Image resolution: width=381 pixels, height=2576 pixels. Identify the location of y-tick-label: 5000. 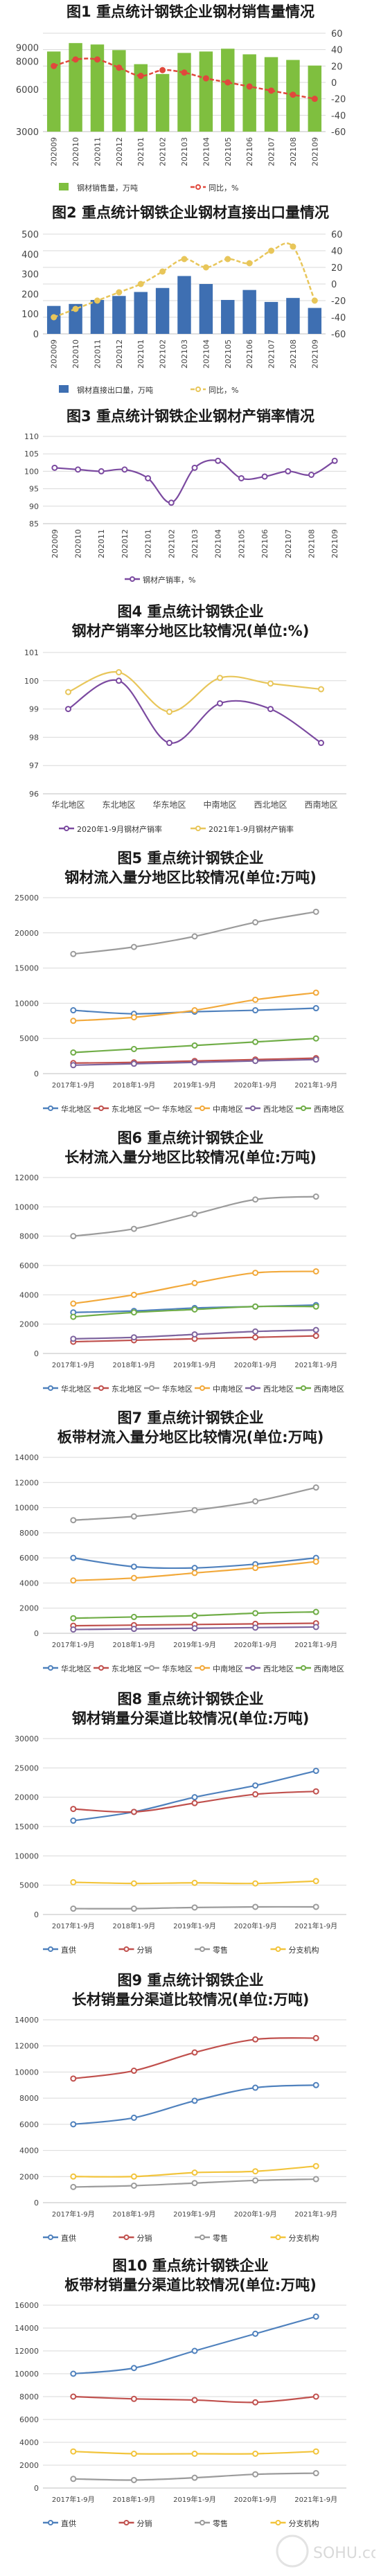
(29, 1885).